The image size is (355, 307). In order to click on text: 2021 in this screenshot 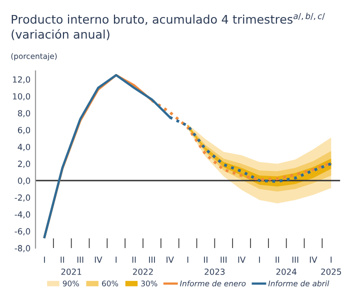, I will do `click(71, 271)`.